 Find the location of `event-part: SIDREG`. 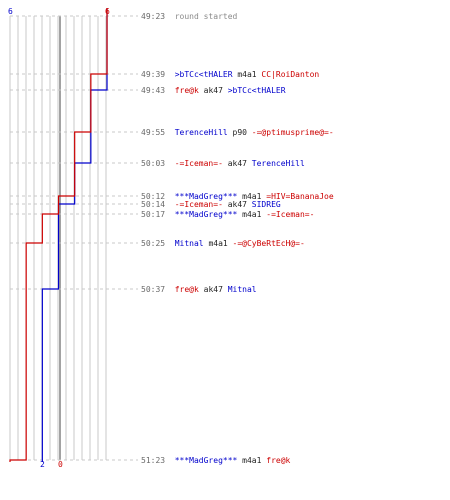

event-part: SIDREG is located at coordinates (266, 204).